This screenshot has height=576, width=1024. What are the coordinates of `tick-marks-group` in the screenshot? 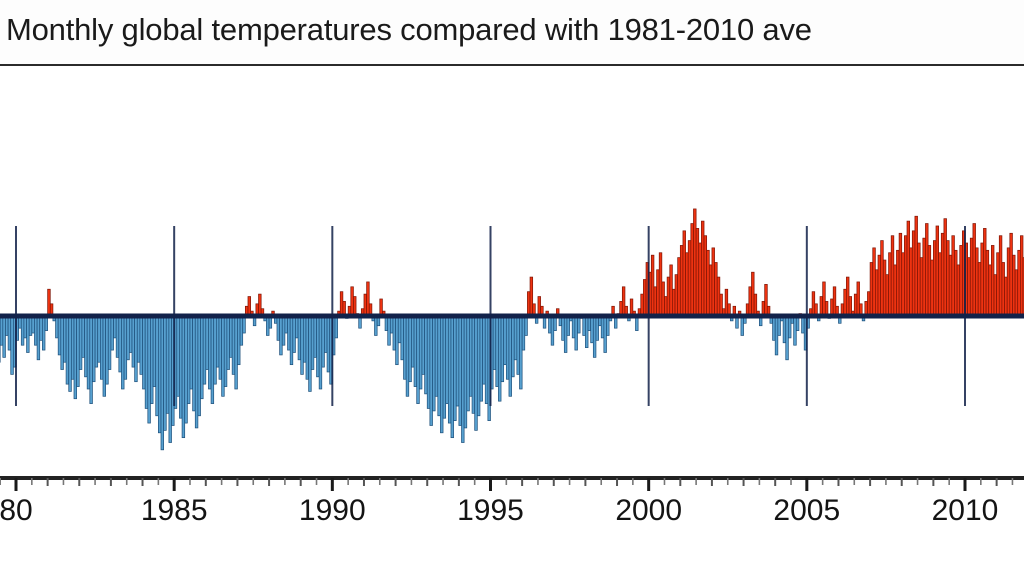 It's located at (507, 484).